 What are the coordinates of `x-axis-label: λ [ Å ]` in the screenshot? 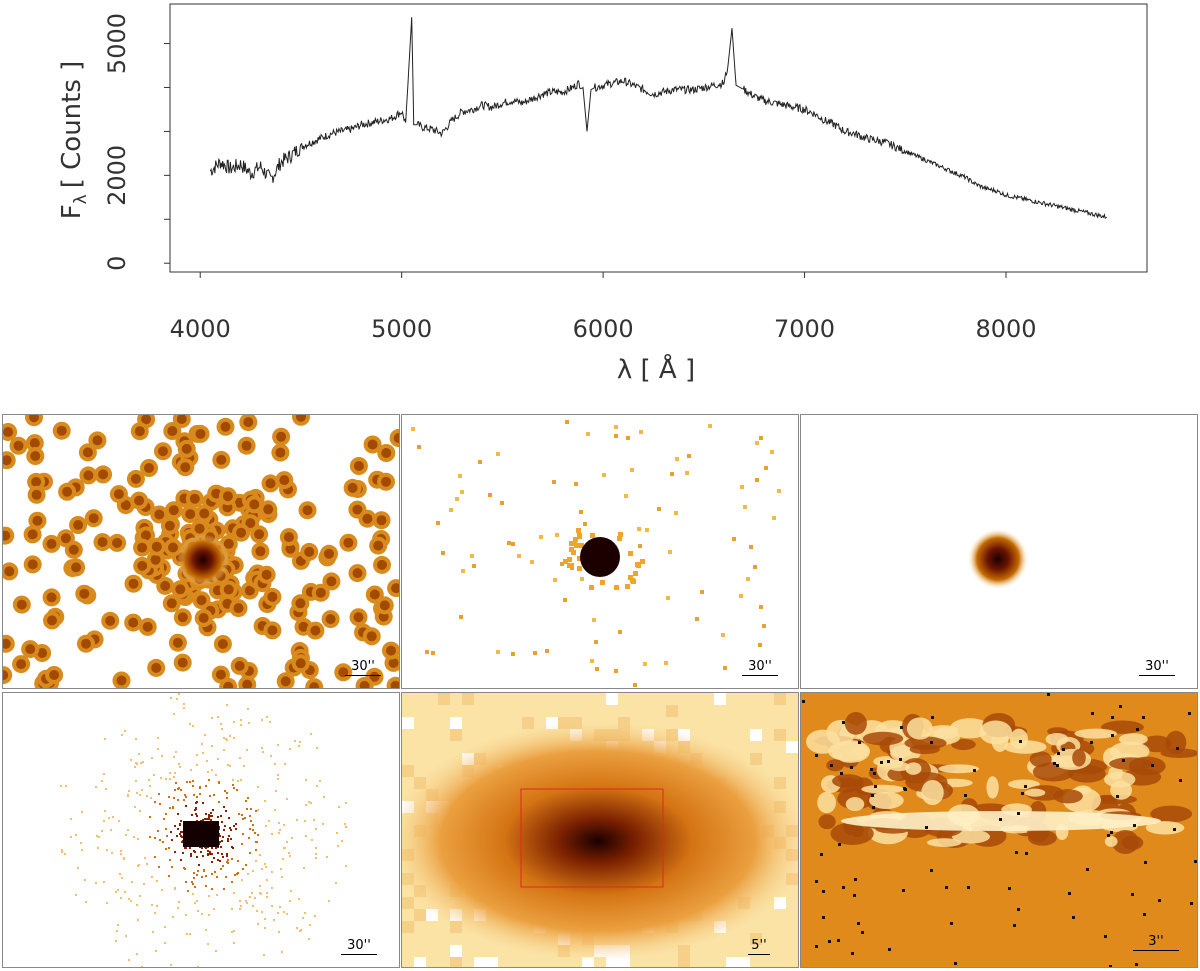 It's located at (656, 369).